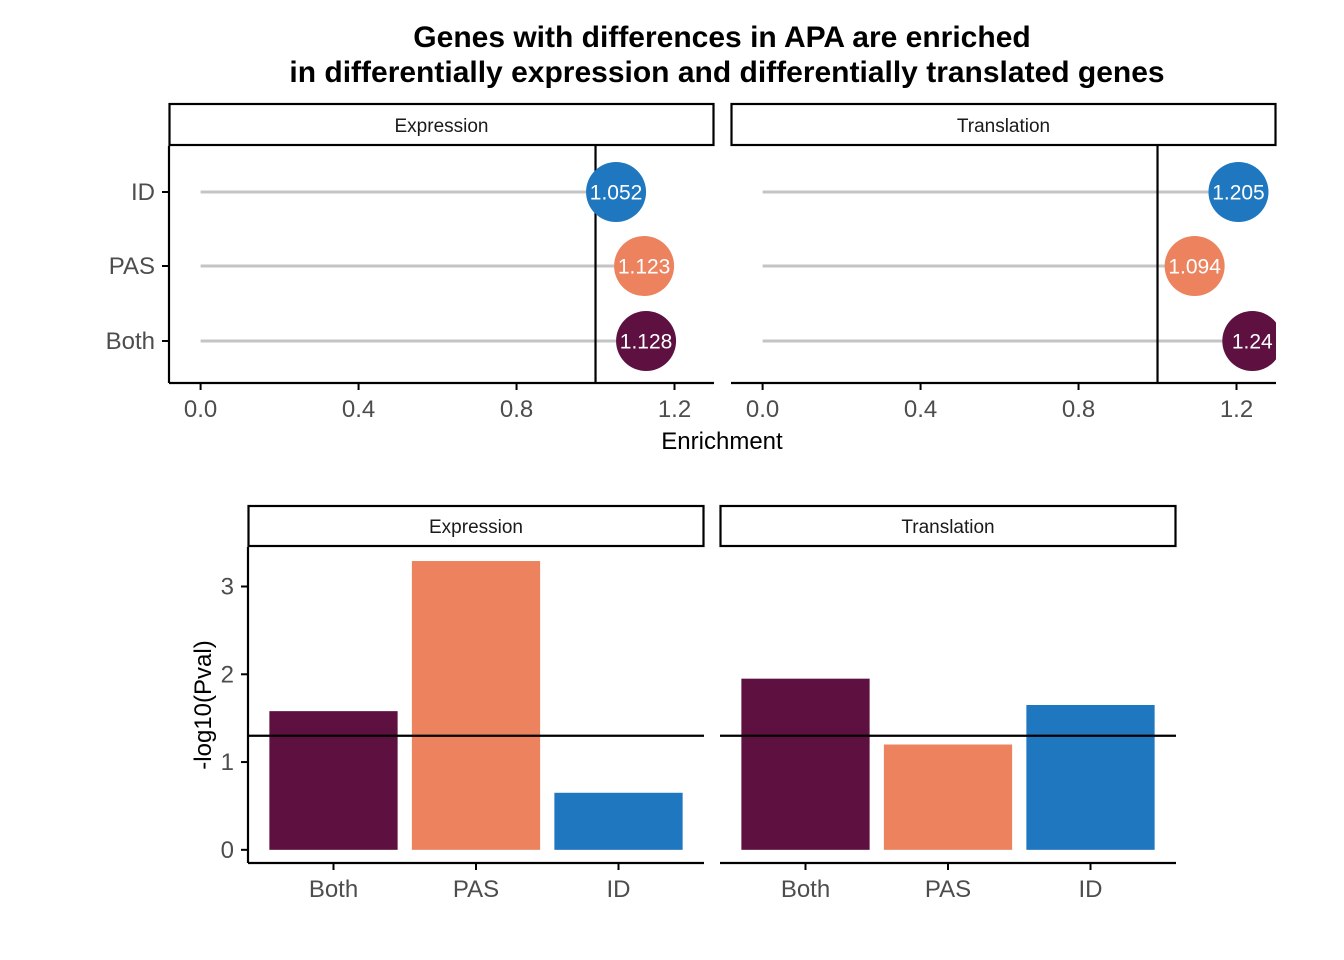 This screenshot has width=1344, height=960. I want to click on data-label: 1.094, so click(1194, 267).